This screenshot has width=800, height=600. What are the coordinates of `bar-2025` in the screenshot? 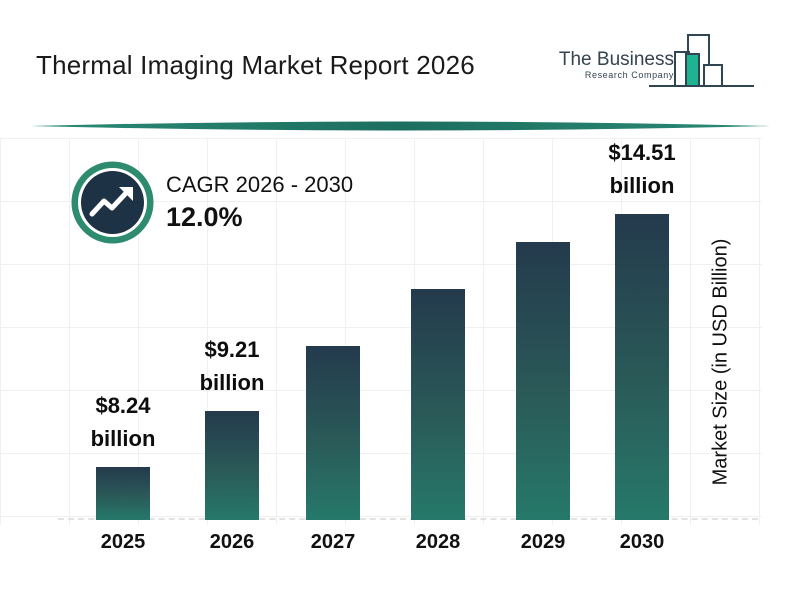 It's located at (123, 493).